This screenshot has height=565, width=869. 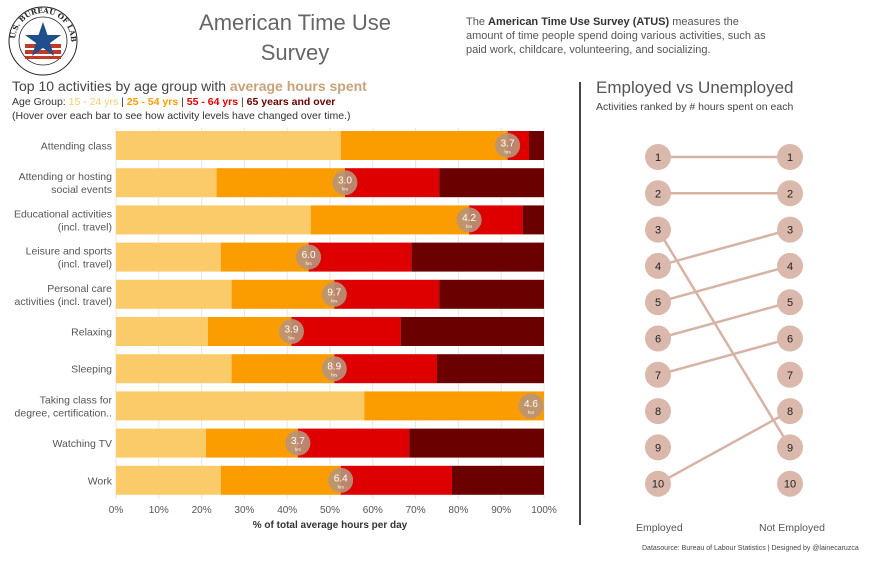 What do you see at coordinates (531, 404) in the screenshot?
I see `avg-hours-value: 4.6` at bounding box center [531, 404].